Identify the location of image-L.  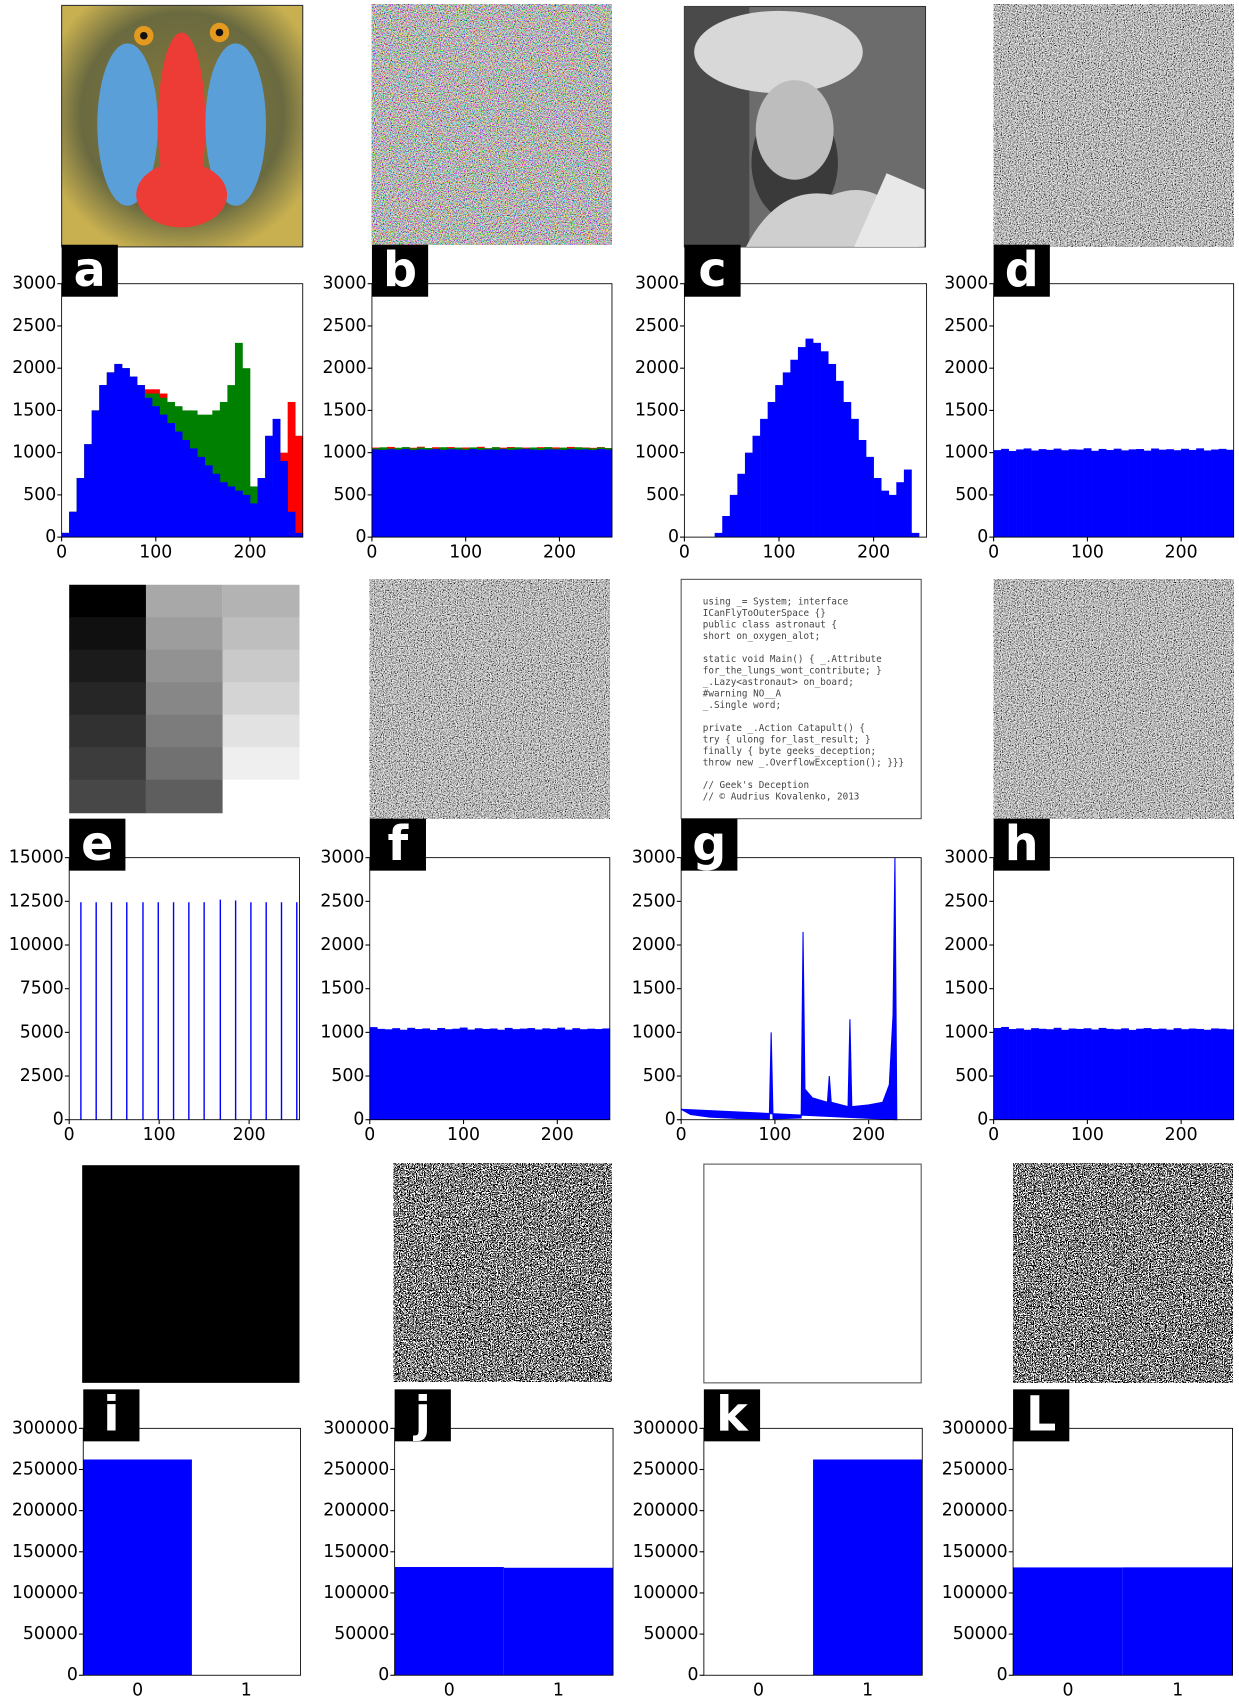
(1123, 1273).